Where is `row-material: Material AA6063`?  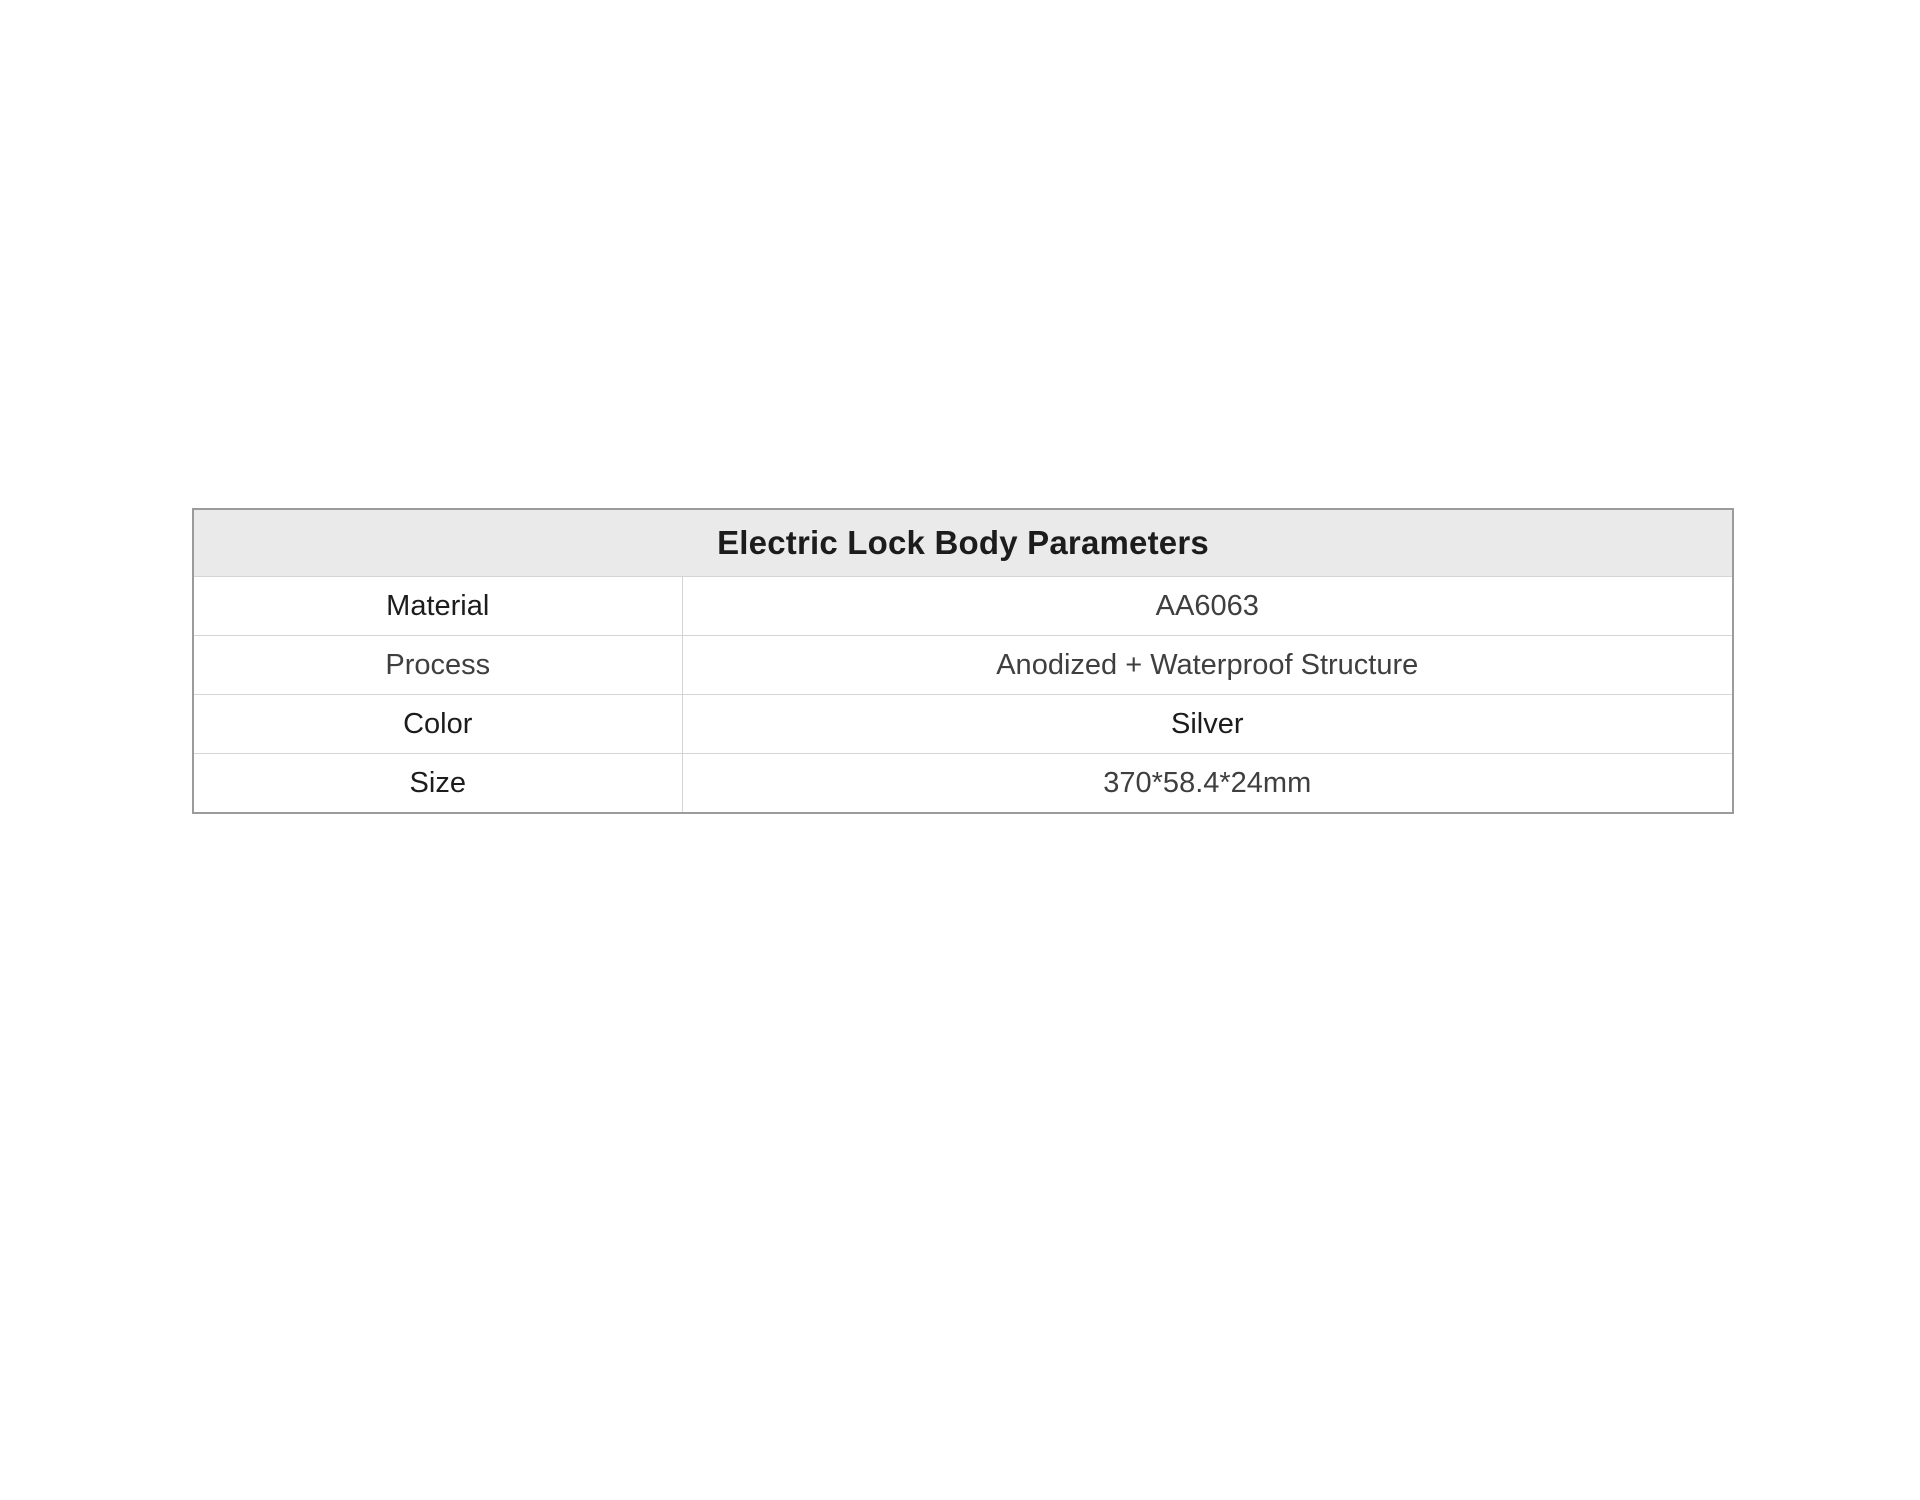 row-material: Material AA6063 is located at coordinates (963, 606).